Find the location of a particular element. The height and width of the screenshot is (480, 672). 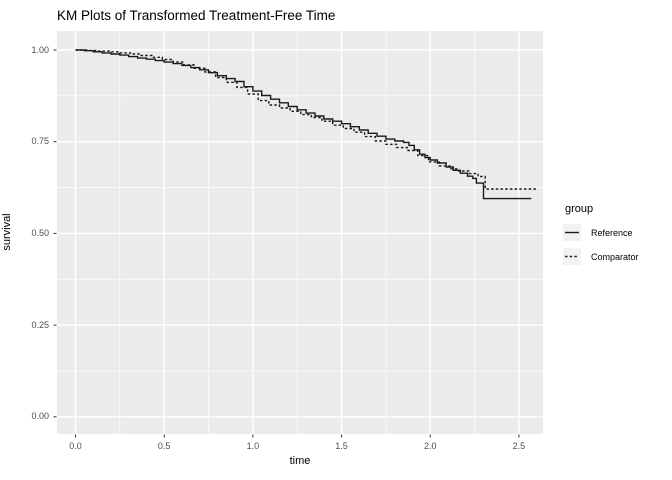

x-tick-label: 0.5 is located at coordinates (164, 446).